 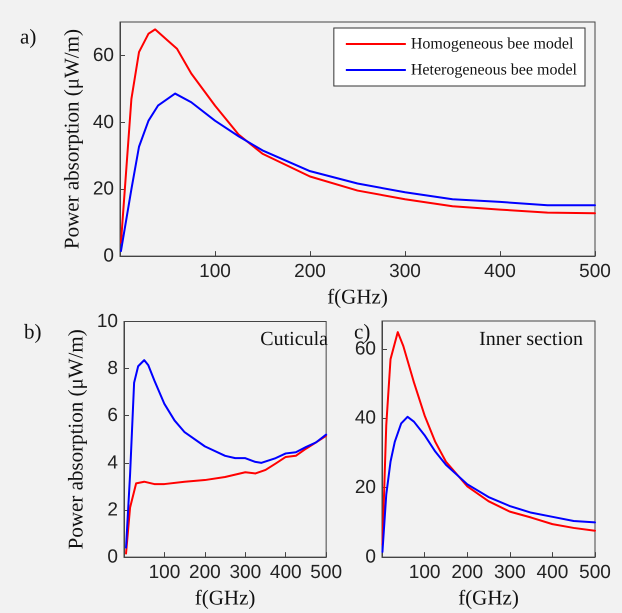 What do you see at coordinates (28, 36) in the screenshot?
I see `chart-title: a)` at bounding box center [28, 36].